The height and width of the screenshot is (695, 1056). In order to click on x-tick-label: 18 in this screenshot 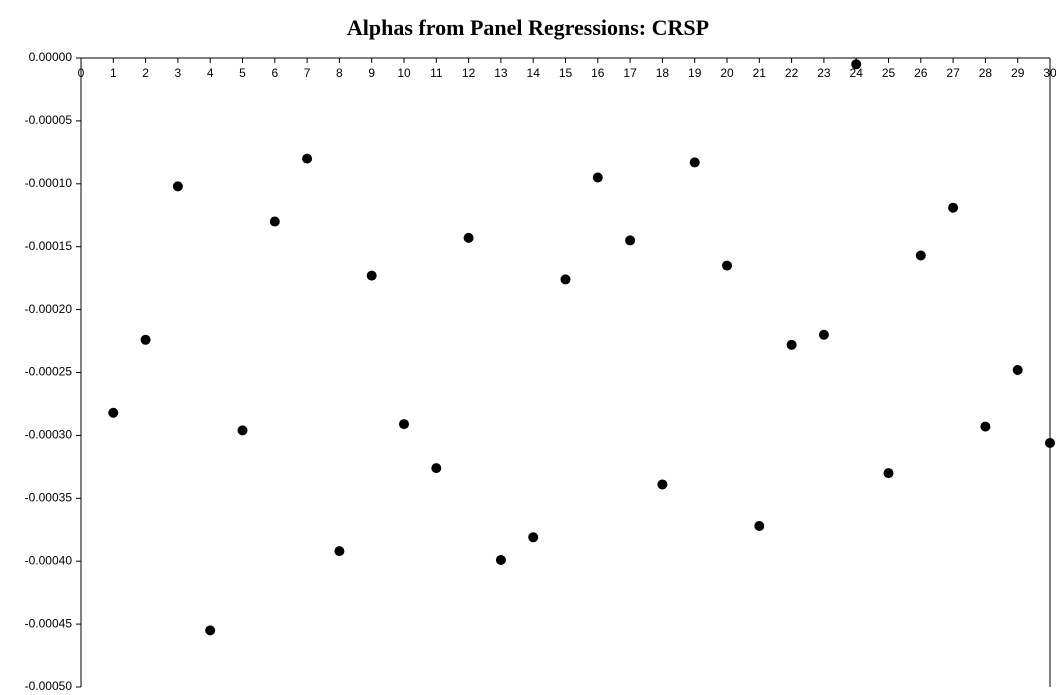, I will do `click(663, 73)`.